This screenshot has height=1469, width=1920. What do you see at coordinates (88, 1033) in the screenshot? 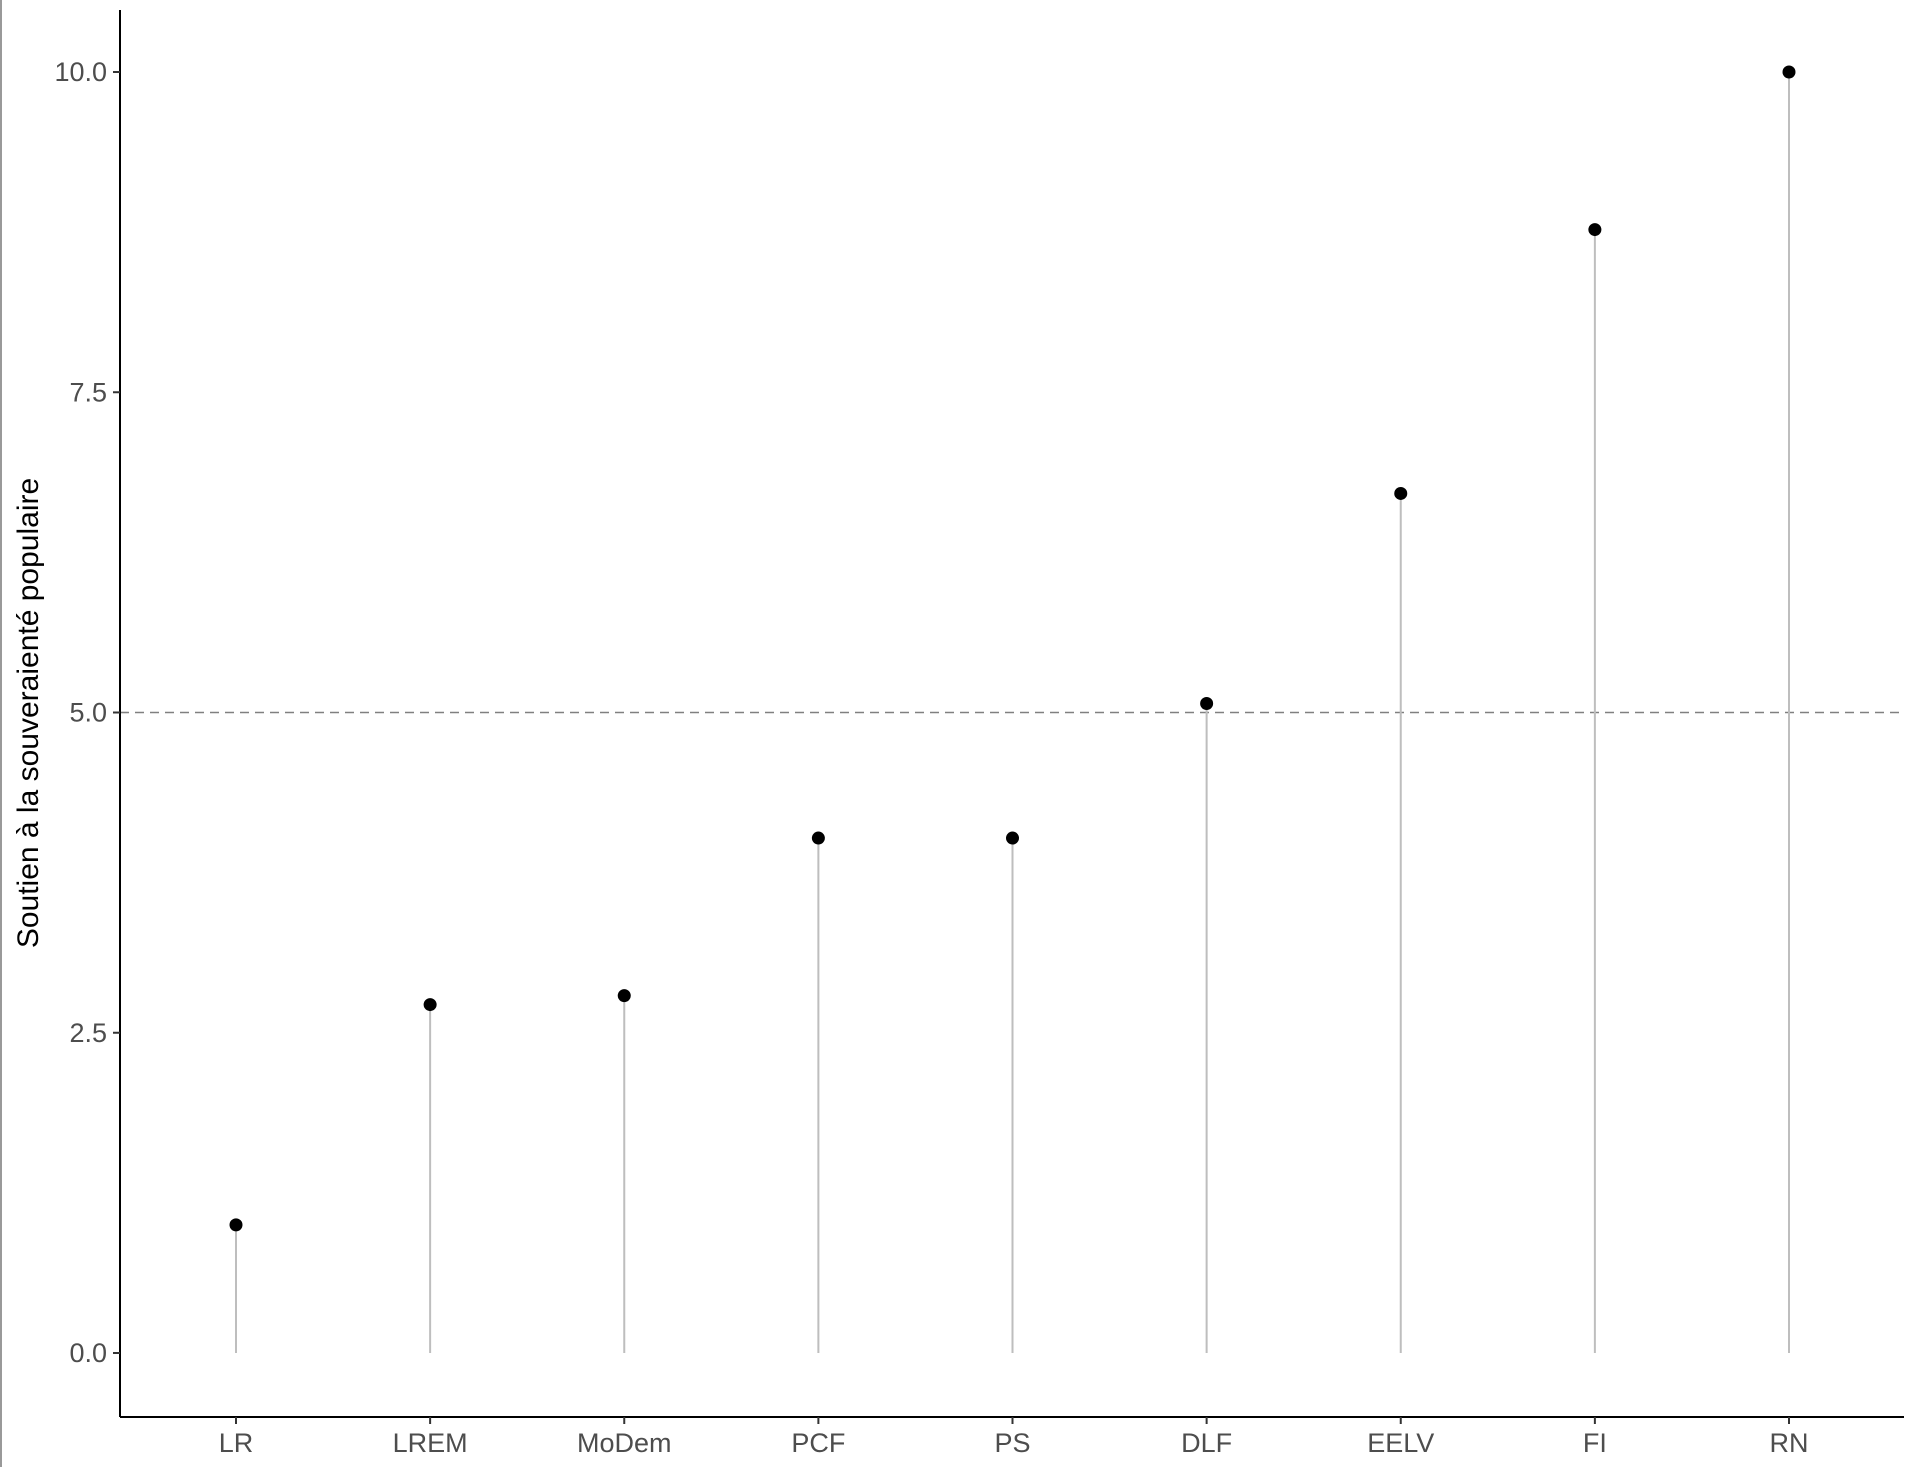
I see `y-tick-label: 2.5` at bounding box center [88, 1033].